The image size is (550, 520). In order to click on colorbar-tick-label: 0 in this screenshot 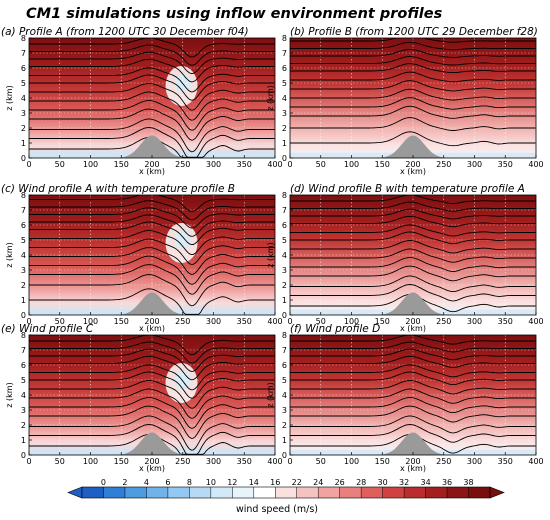, I will do `click(103, 482)`.